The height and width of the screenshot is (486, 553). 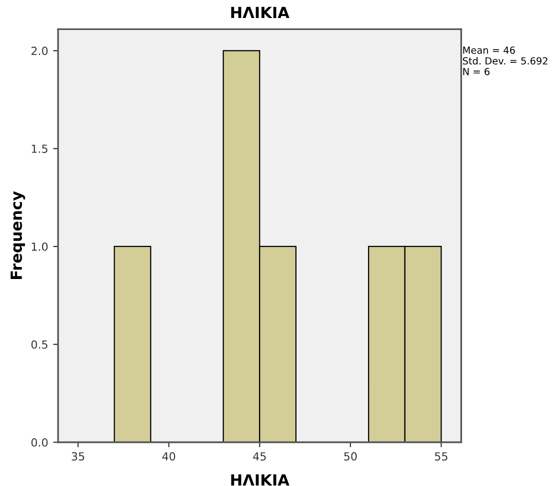 What do you see at coordinates (39, 344) in the screenshot?
I see `y-tick-label: 0.5` at bounding box center [39, 344].